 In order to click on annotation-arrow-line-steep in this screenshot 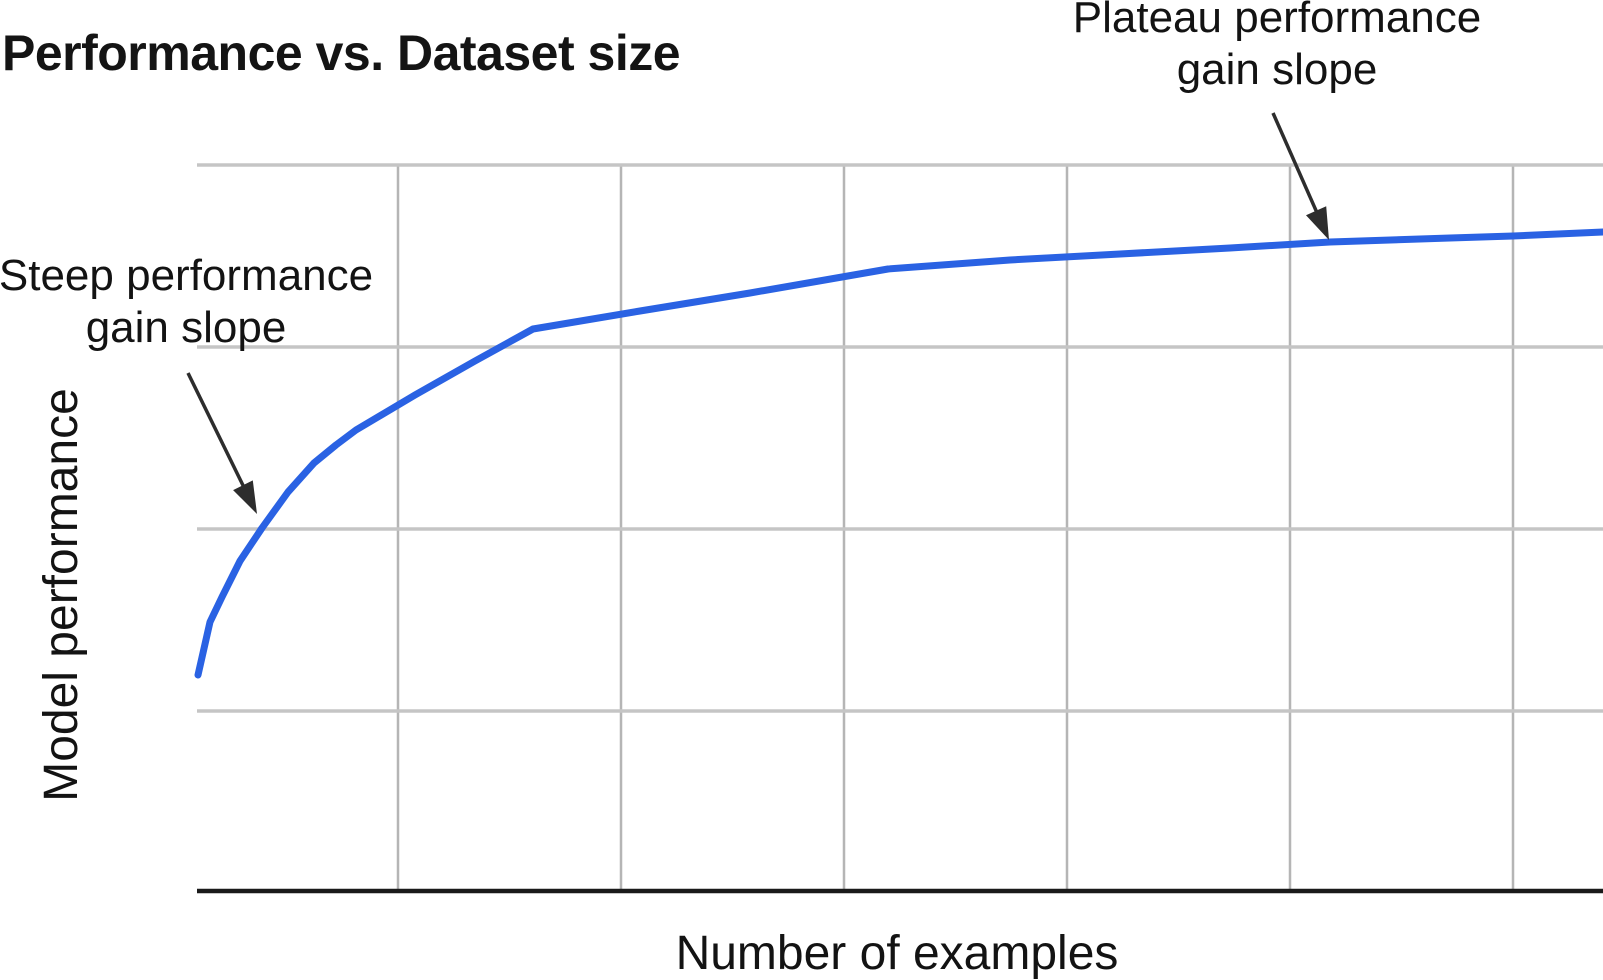, I will do `click(217, 432)`.